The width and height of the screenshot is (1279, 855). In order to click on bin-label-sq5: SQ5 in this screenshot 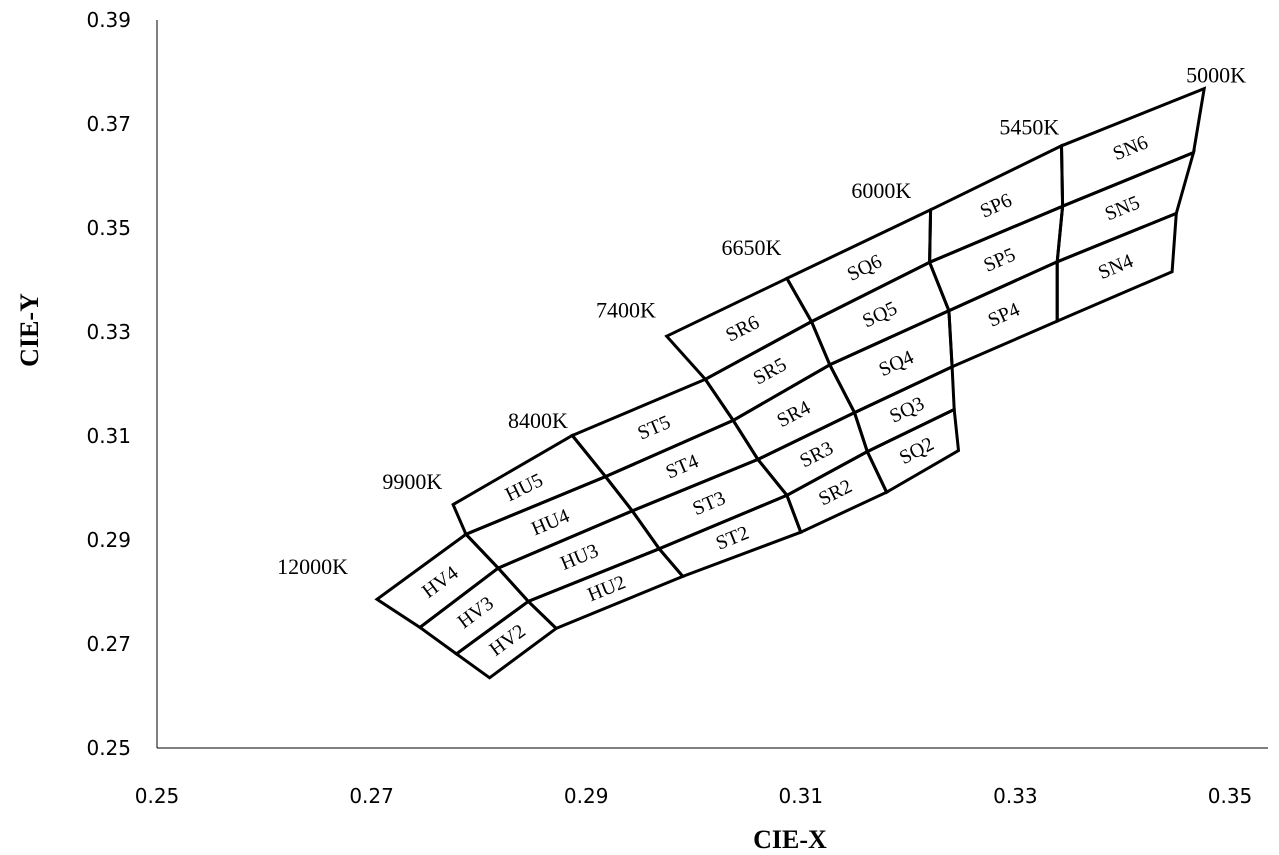, I will do `click(880, 314)`.